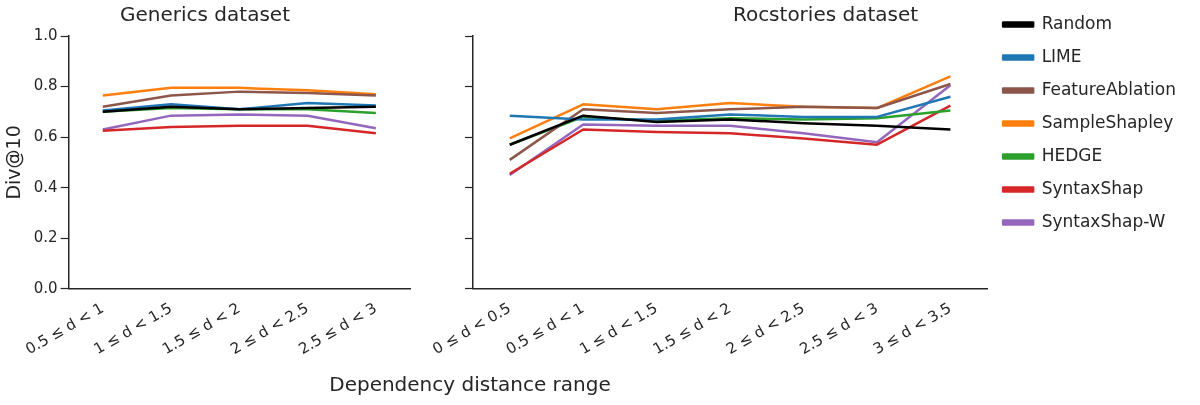  Describe the element at coordinates (1103, 220) in the screenshot. I see `legend-label: SyntaxShap-W` at that location.